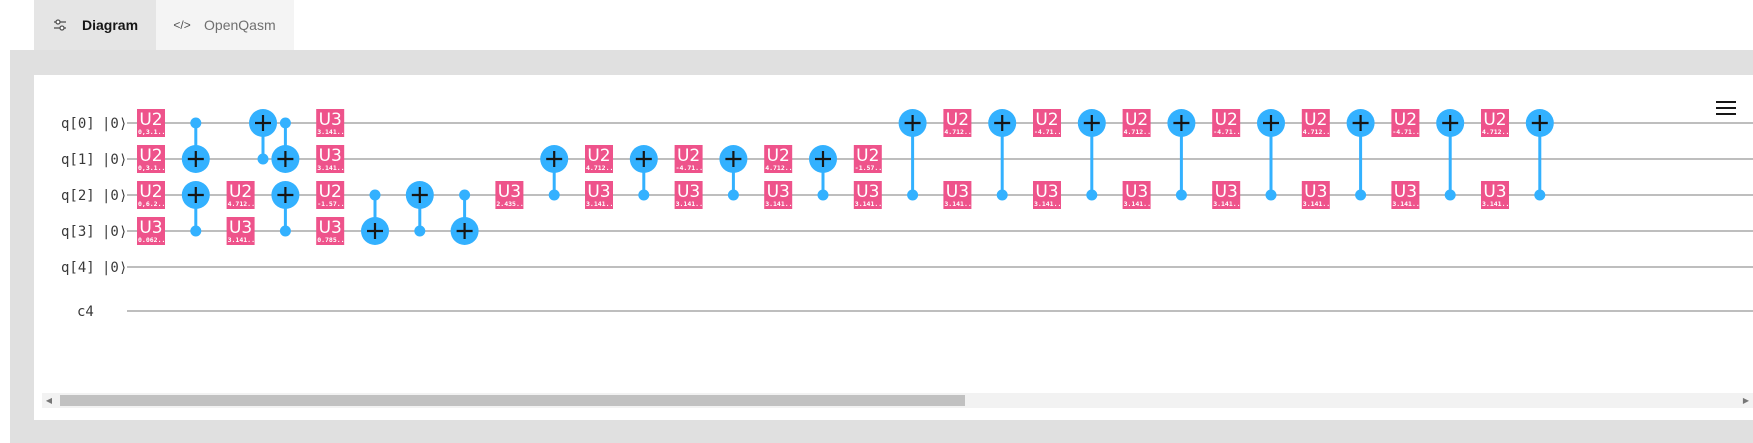 The image size is (1753, 443). I want to click on hamburger-menu-icon, so click(1726, 110).